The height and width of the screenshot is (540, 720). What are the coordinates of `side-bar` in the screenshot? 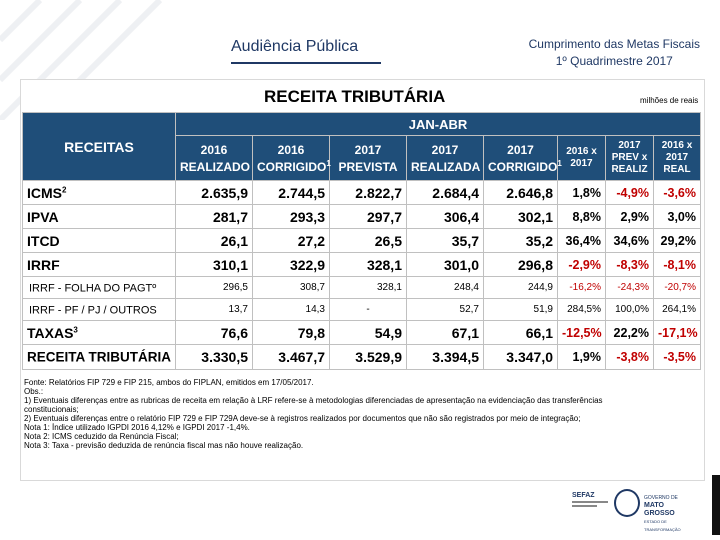 It's located at (716, 505).